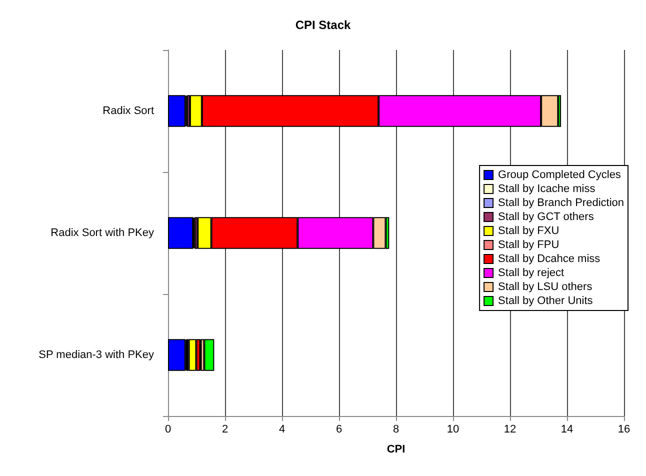  I want to click on legend-label: Stall by GCT others, so click(546, 217).